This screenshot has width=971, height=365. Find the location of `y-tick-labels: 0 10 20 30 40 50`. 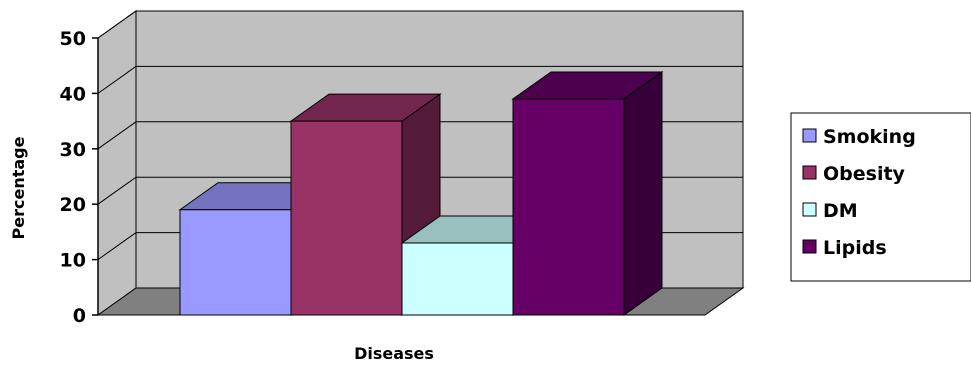

y-tick-labels: 0 10 20 30 40 50 is located at coordinates (73, 177).